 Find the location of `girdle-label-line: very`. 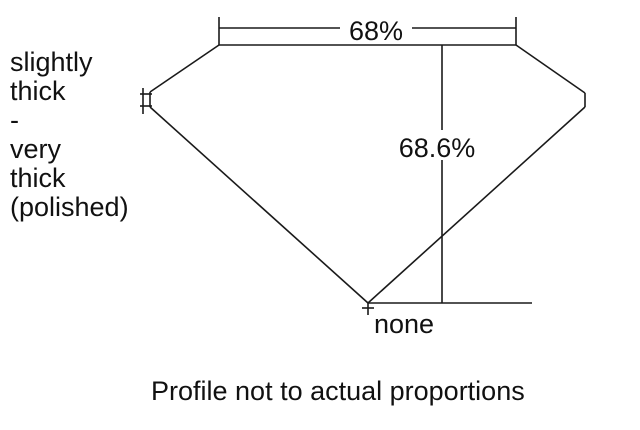

girdle-label-line: very is located at coordinates (36, 149).